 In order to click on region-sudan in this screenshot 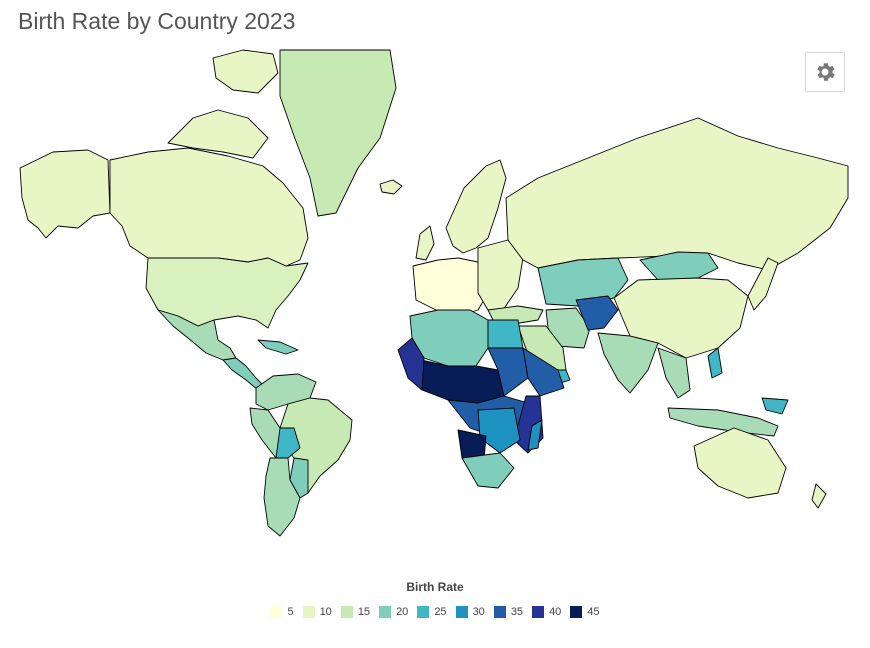, I will do `click(508, 372)`.